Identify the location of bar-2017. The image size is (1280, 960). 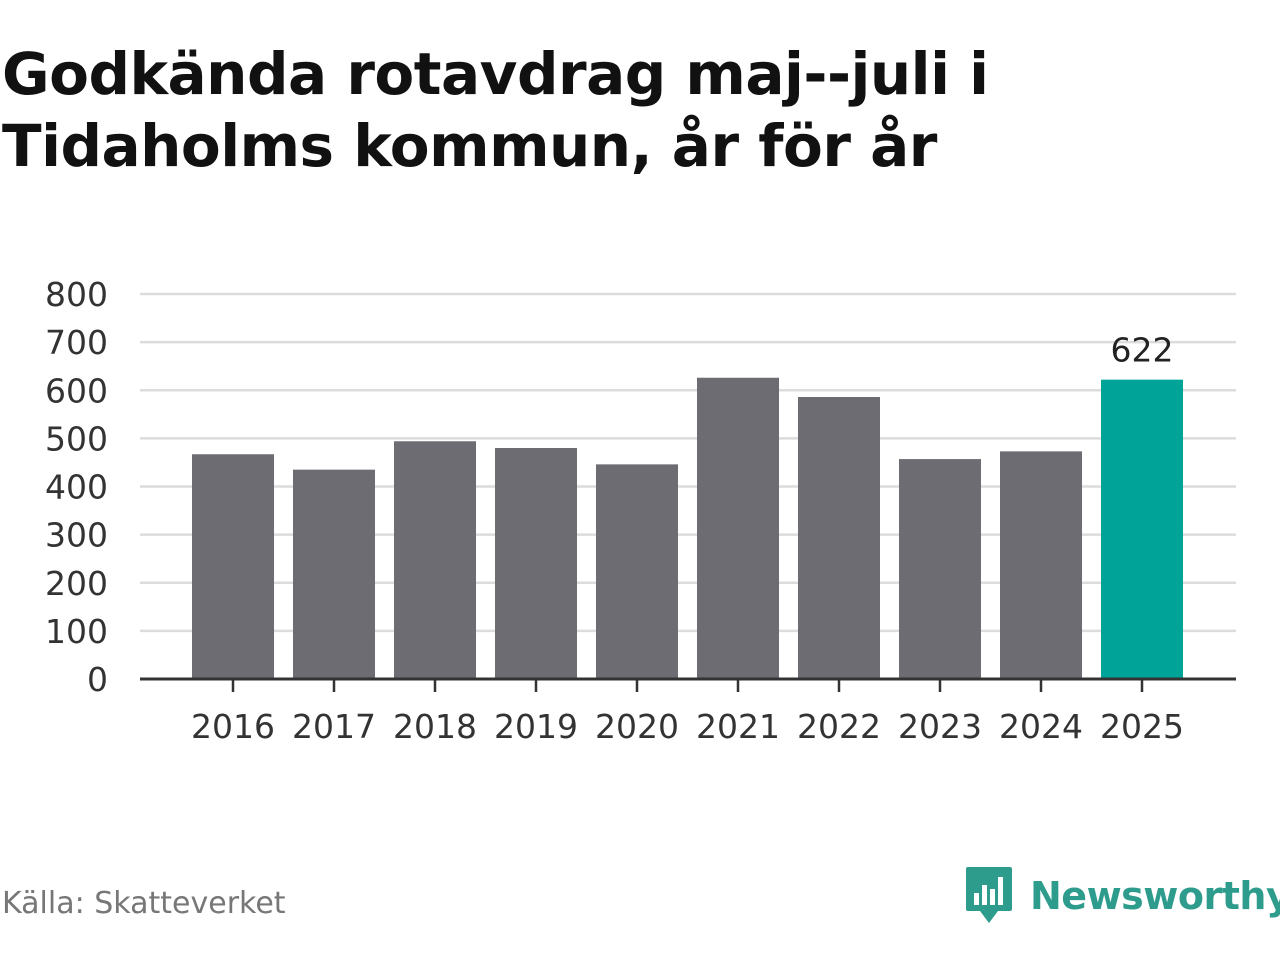
(334, 574).